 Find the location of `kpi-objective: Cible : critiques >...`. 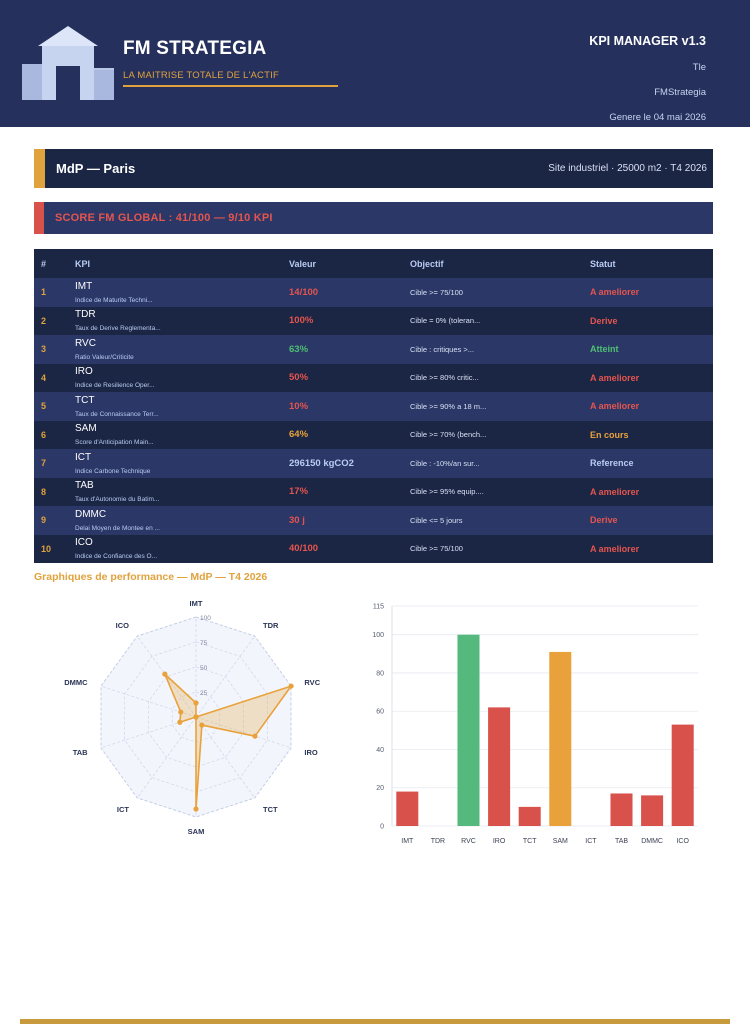

kpi-objective: Cible : critiques >... is located at coordinates (493, 349).